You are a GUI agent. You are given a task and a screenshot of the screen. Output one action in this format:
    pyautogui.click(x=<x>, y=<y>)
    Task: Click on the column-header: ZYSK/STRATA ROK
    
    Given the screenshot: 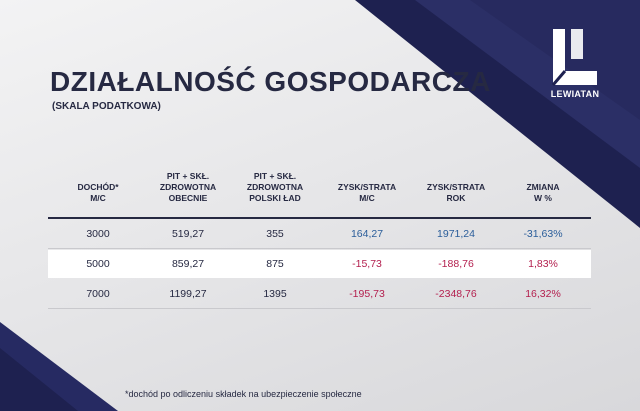 What is the action you would take?
    pyautogui.click(x=456, y=193)
    